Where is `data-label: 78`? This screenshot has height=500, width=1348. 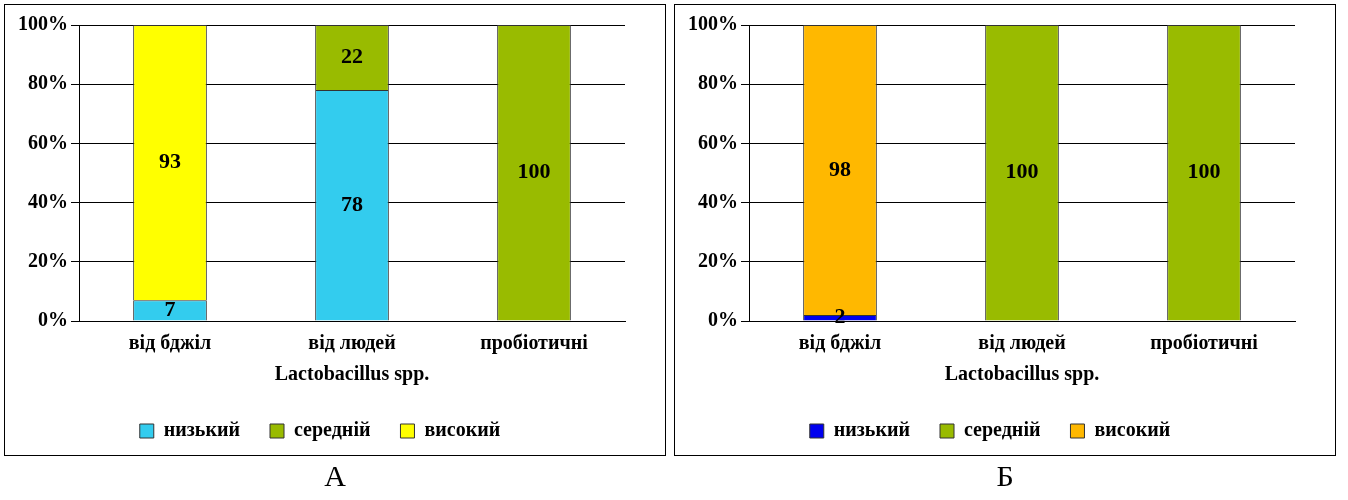 data-label: 78 is located at coordinates (352, 203).